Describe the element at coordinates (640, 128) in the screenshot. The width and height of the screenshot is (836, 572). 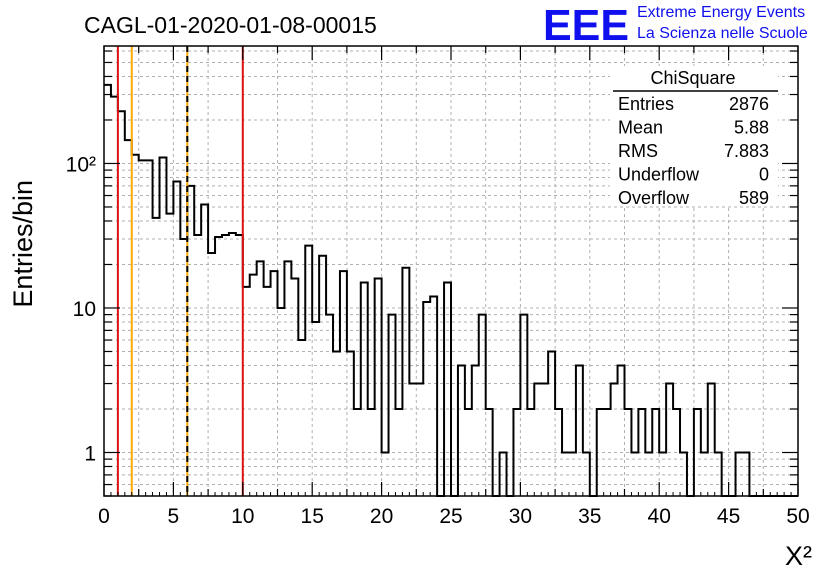
I see `stats-row-label: Mean` at that location.